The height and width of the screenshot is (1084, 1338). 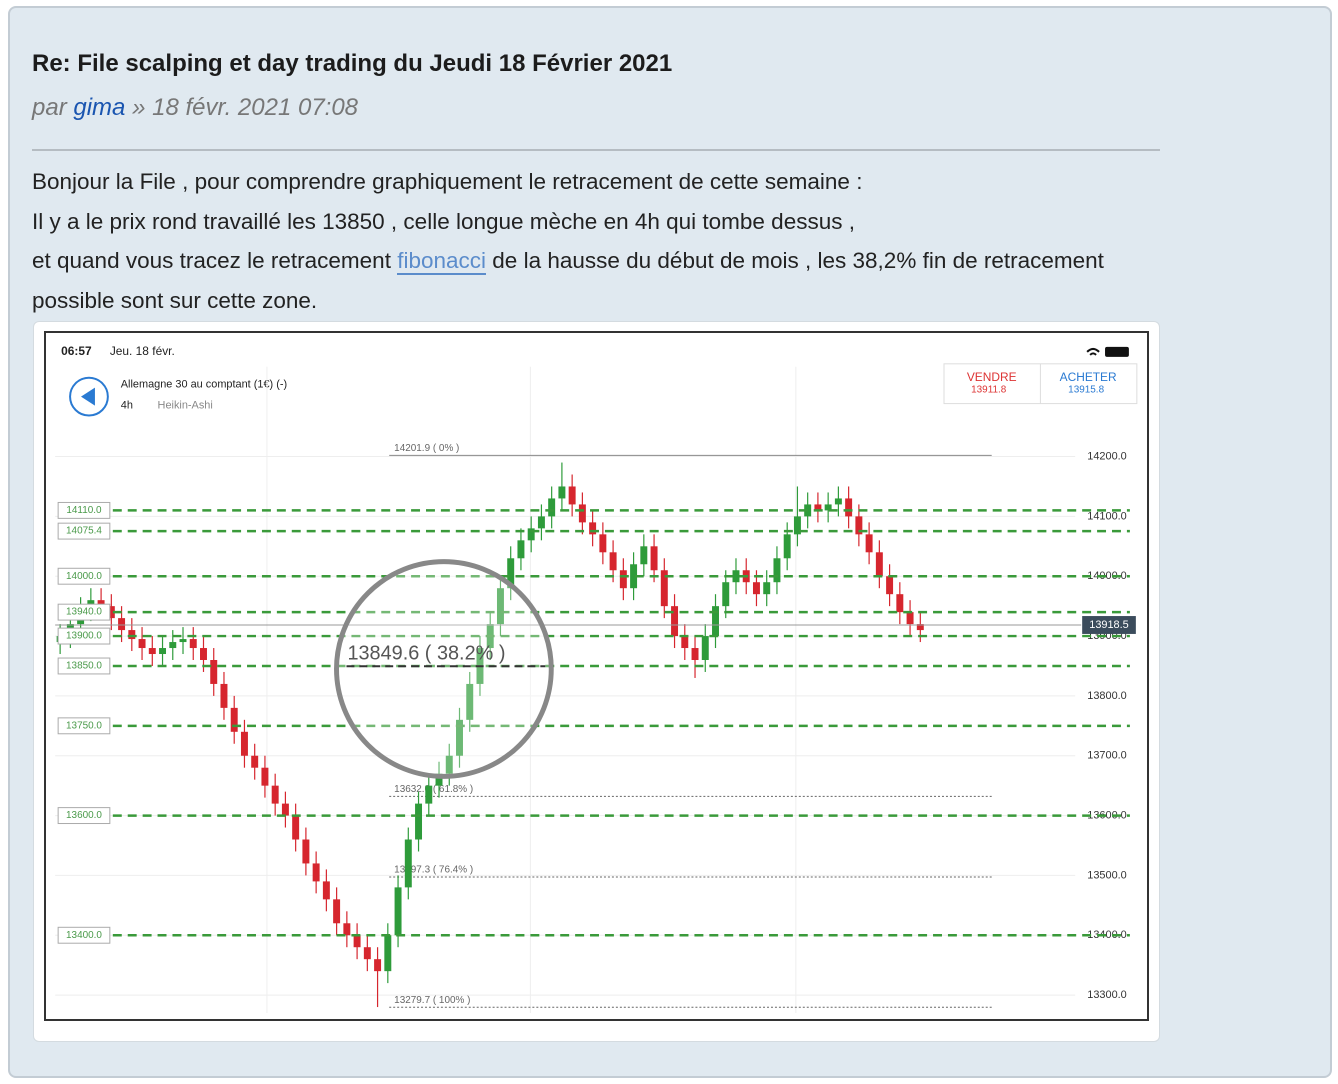 What do you see at coordinates (432, 1000) in the screenshot?
I see `fib-label: 13279.7 ( 100% )` at bounding box center [432, 1000].